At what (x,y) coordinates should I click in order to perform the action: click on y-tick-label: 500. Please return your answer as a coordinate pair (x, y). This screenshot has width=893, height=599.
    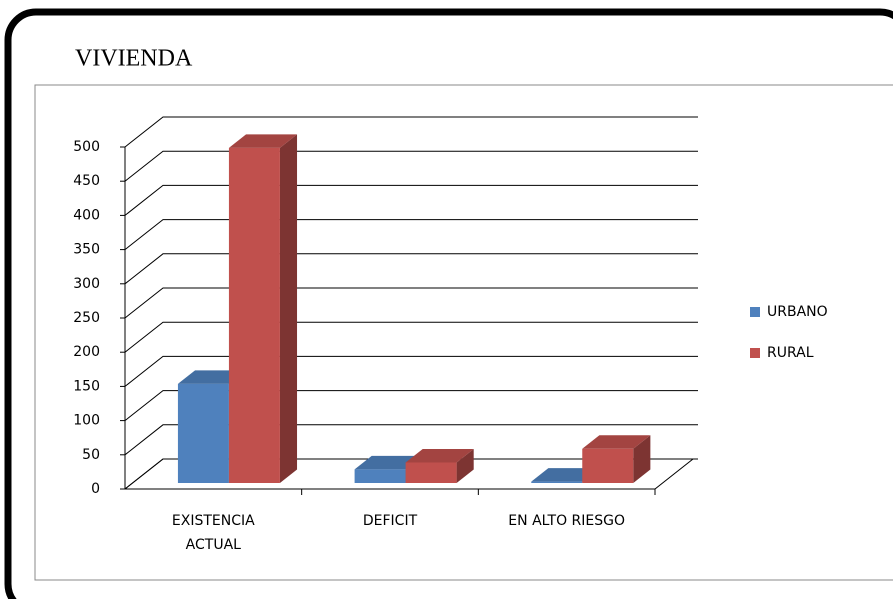
    Looking at the image, I should click on (86, 147).